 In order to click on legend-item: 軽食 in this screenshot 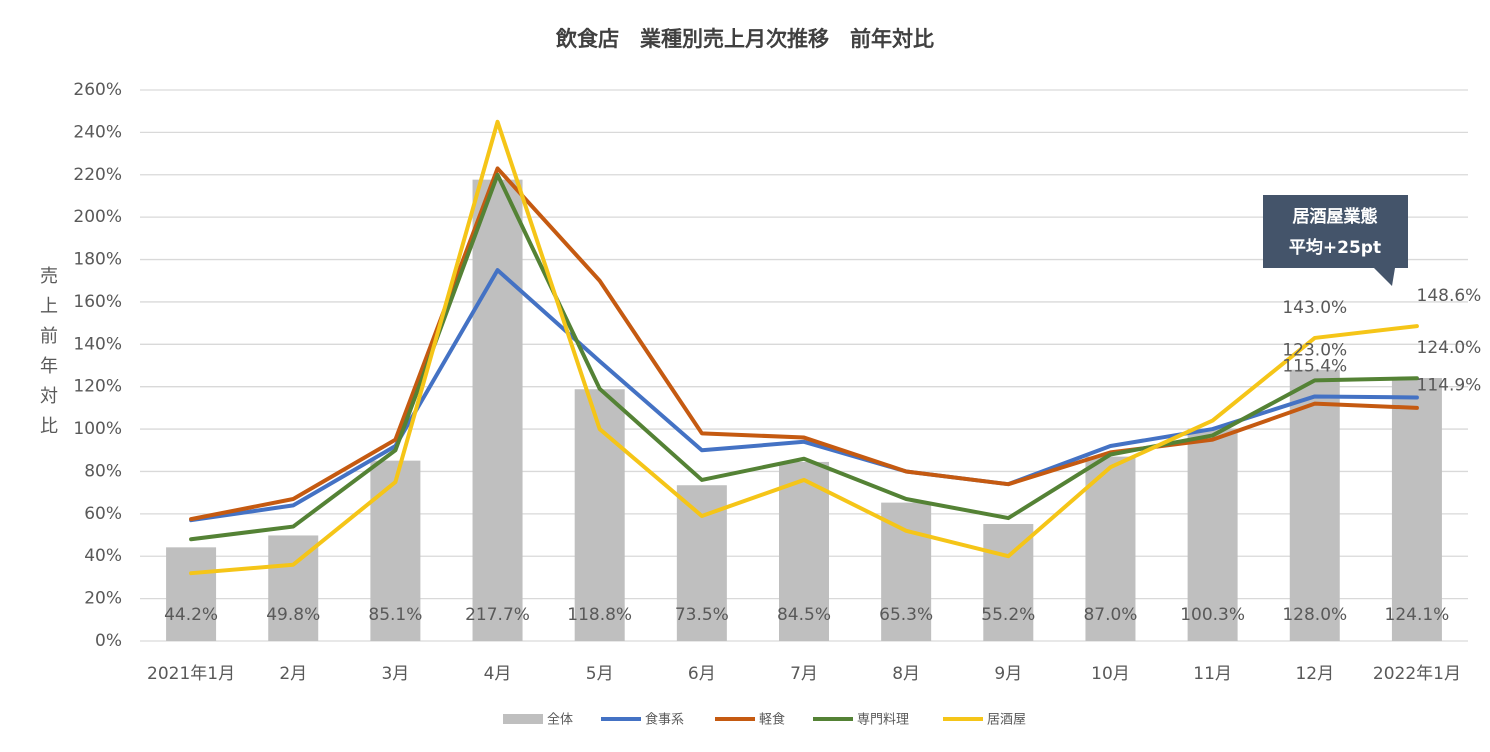, I will do `click(750, 720)`.